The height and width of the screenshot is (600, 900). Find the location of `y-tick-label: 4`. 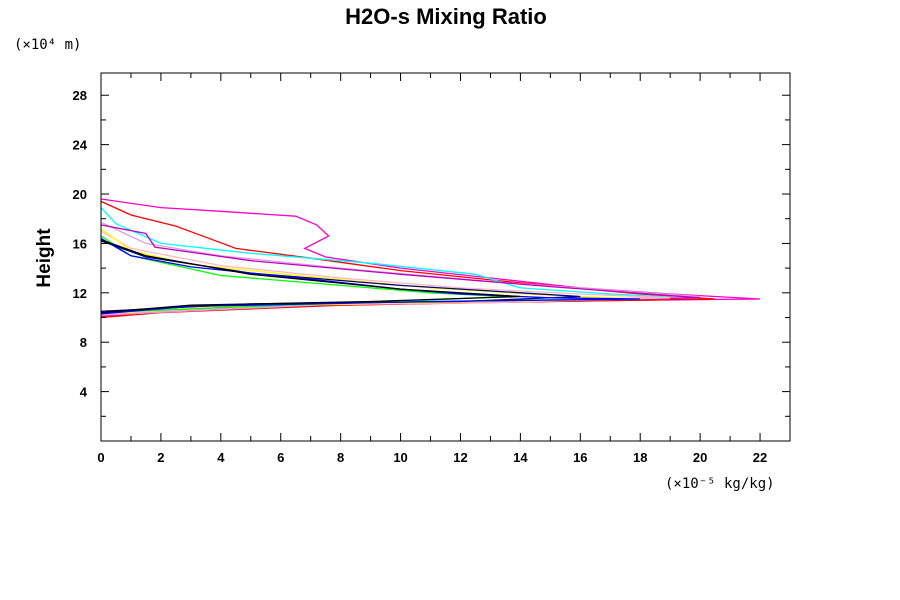

y-tick-label: 4 is located at coordinates (84, 392).